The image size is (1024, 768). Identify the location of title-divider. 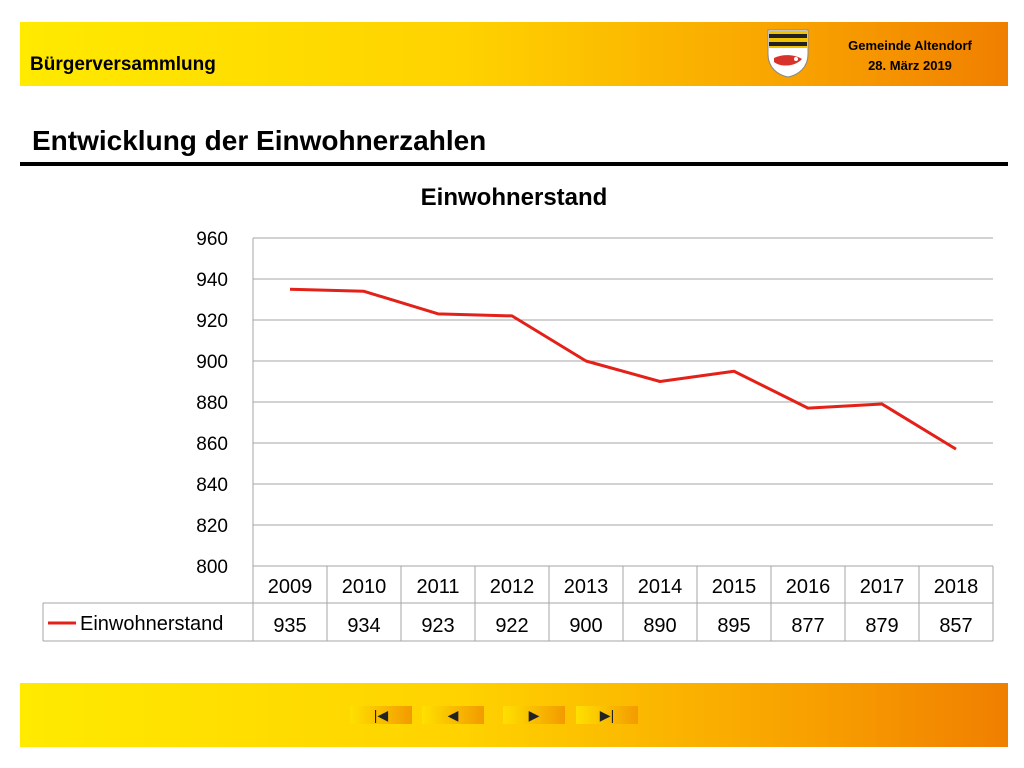
(514, 164).